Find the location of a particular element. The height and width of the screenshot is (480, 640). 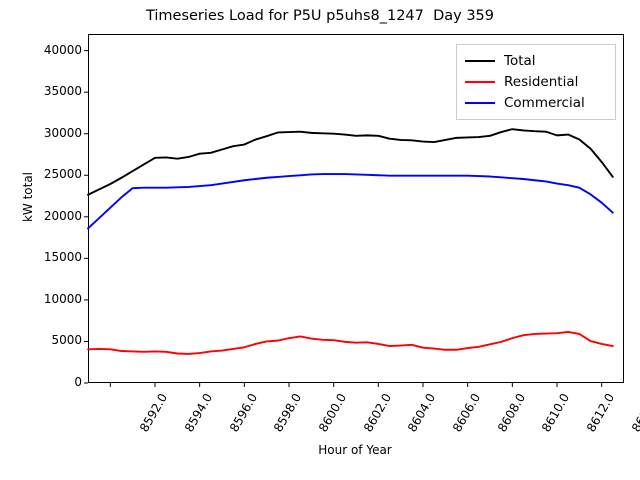

x-axis-label: Hour of Year is located at coordinates (355, 450).